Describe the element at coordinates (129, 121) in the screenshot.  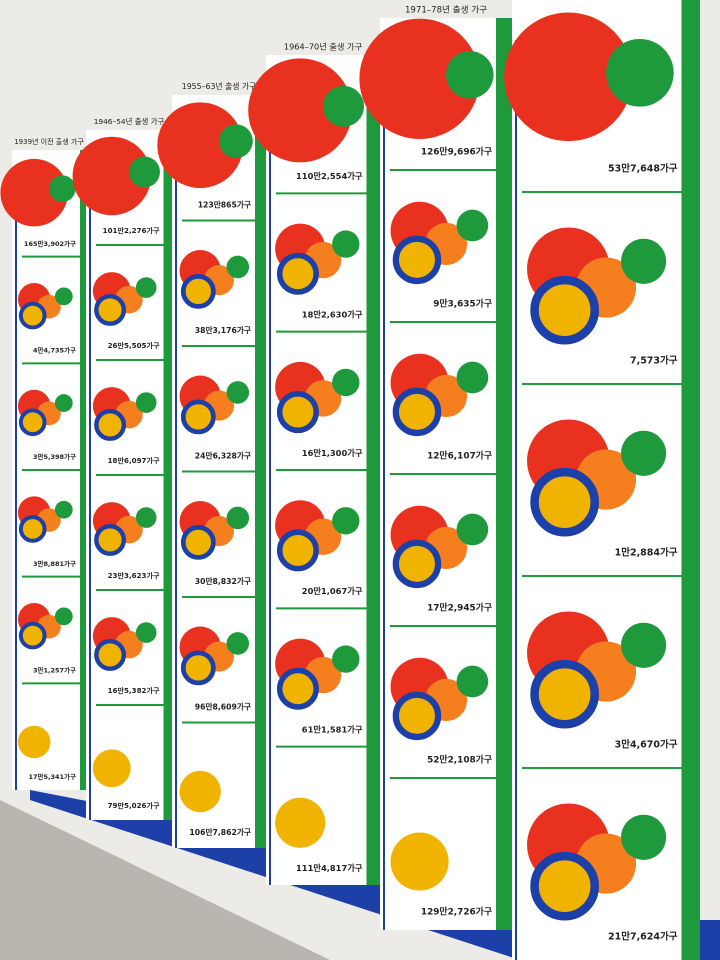
I see `column-header: 1946–54년 출생 가구` at that location.